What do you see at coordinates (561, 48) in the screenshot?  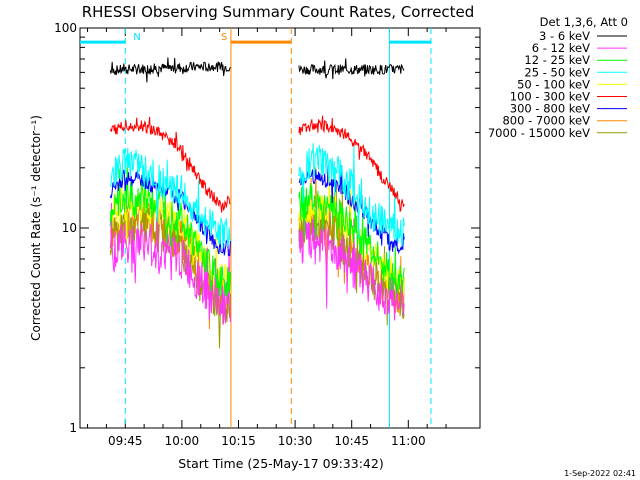 I see `legend-label: 6 - 12 keV` at bounding box center [561, 48].